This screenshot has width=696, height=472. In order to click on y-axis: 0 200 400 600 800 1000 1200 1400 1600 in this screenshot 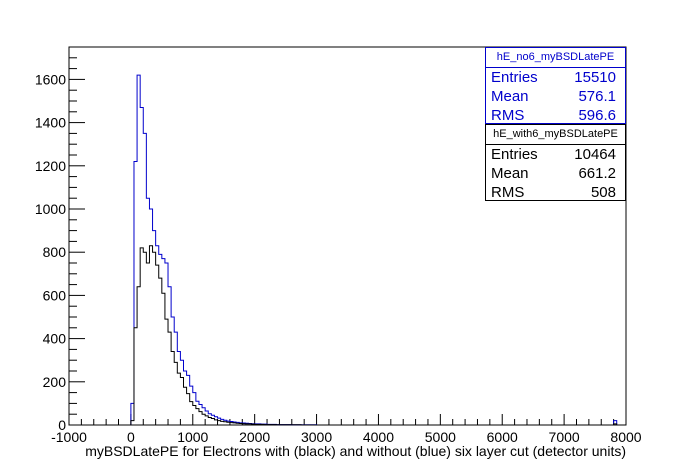, I will do `click(60, 245)`.